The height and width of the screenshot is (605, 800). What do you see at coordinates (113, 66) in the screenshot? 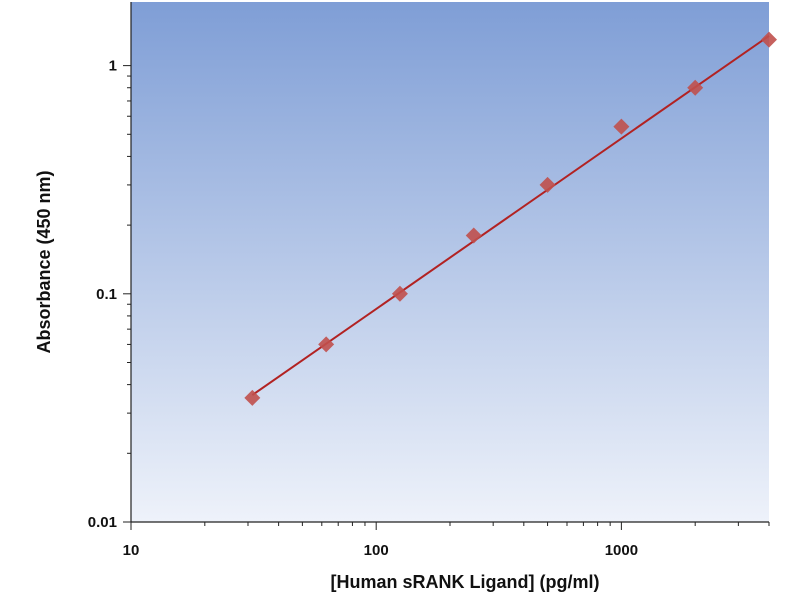
I see `y-tick-label: 1` at bounding box center [113, 66].